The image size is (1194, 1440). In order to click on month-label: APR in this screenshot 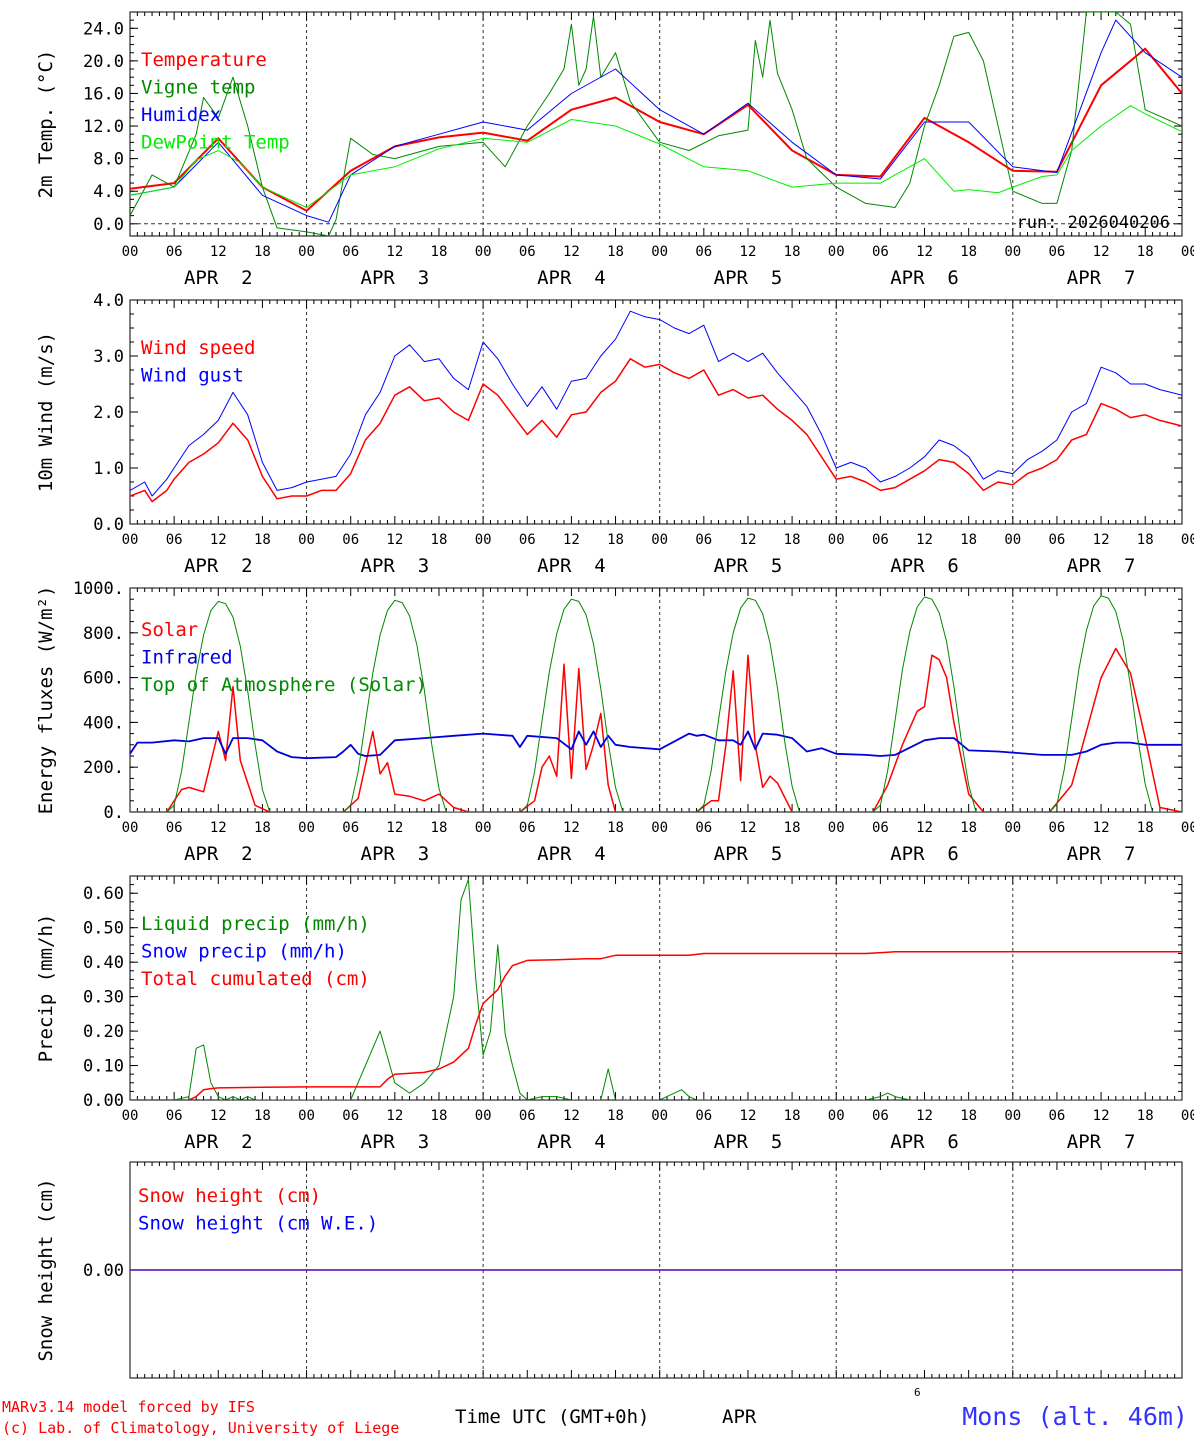, I will do `click(739, 1417)`.